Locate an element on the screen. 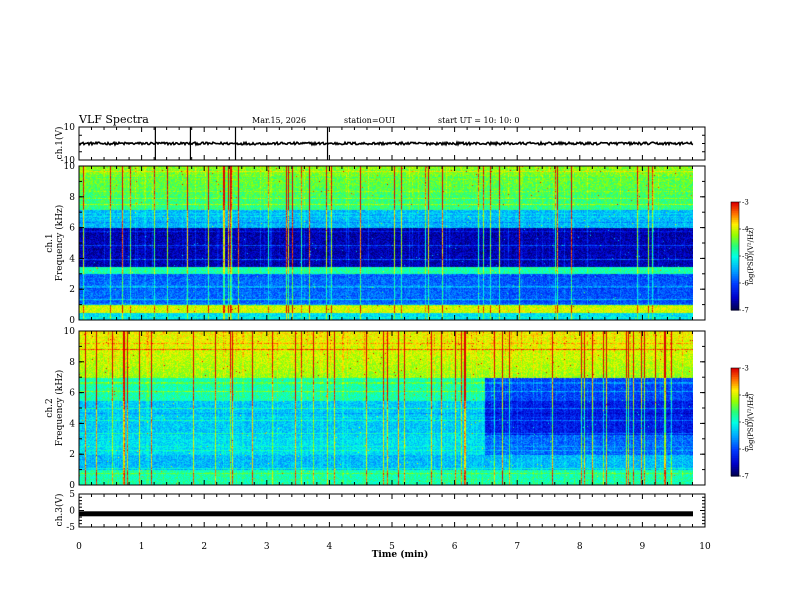  ch1-colorbar-tick-label: -3 is located at coordinates (745, 203).